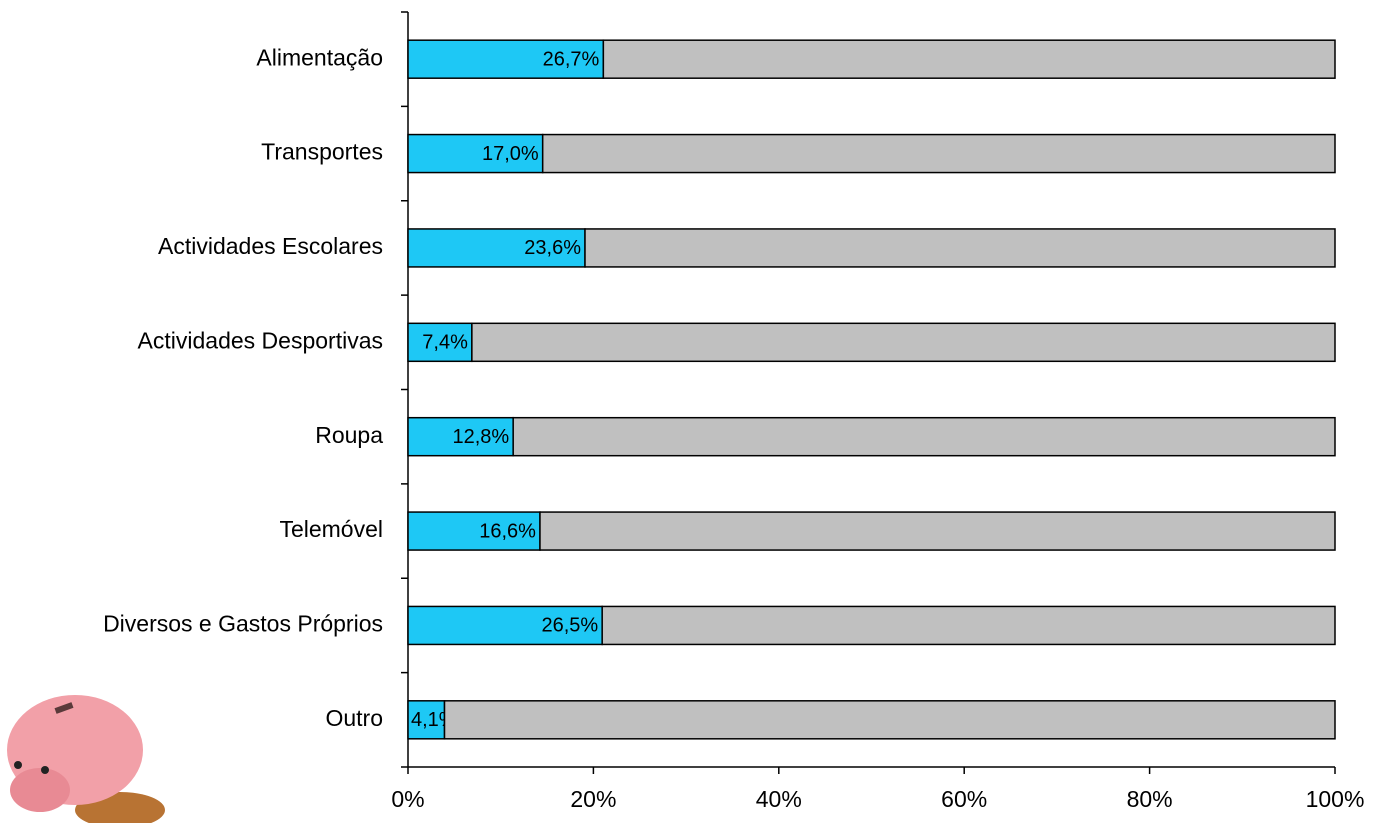 This screenshot has width=1376, height=823. What do you see at coordinates (1150, 799) in the screenshot?
I see `x-tick-label: 80%` at bounding box center [1150, 799].